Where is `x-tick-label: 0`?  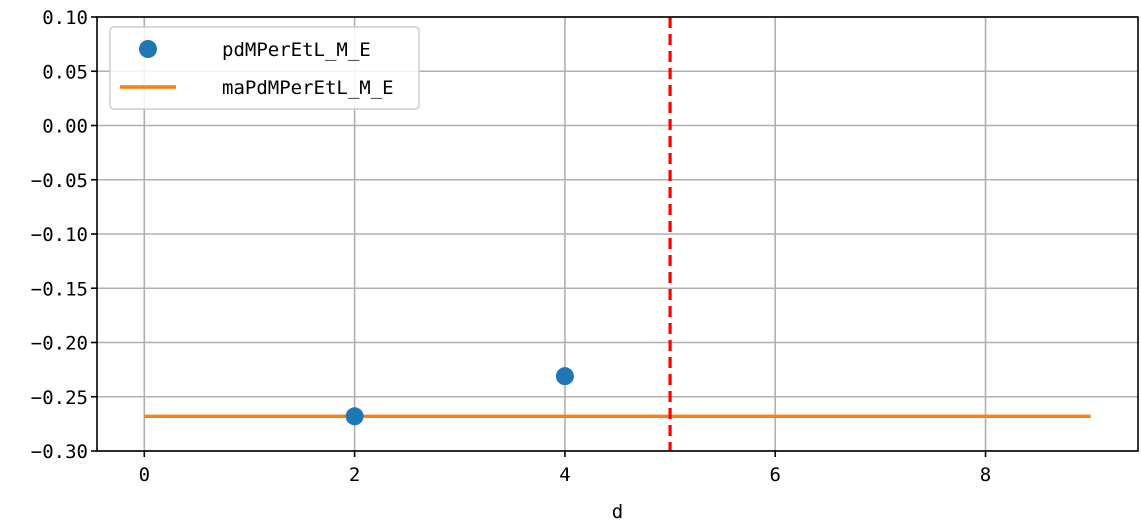 x-tick-label: 0 is located at coordinates (144, 475).